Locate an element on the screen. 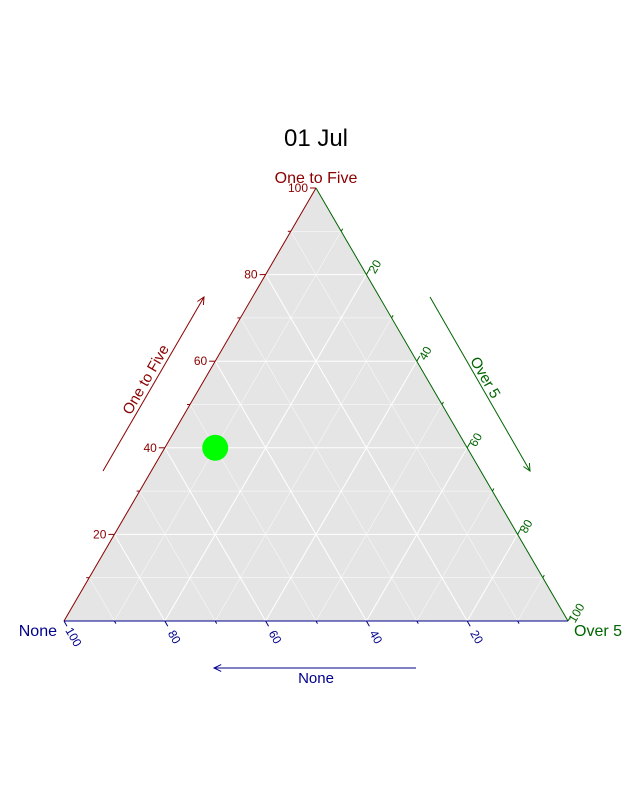 Image resolution: width=640 pixels, height=800 pixels. tick-label-left: 100 is located at coordinates (73, 637).